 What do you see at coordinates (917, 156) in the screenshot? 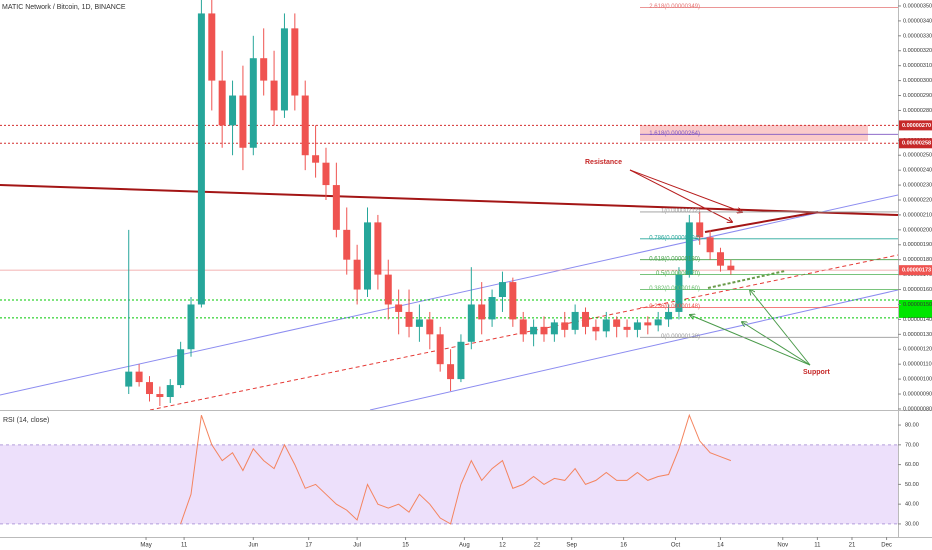
I see `y-tick-label: 0.00000250` at bounding box center [917, 156].